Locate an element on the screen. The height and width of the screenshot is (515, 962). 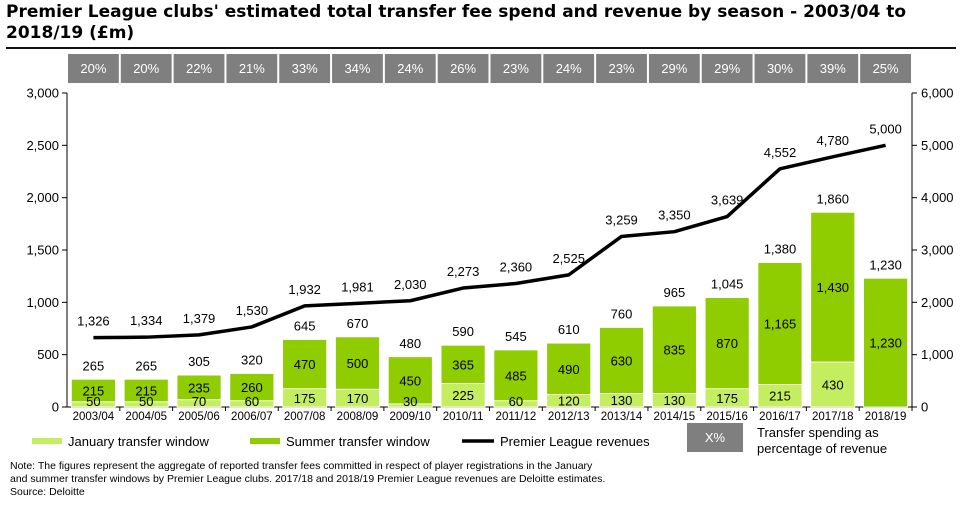
label-january: 430 is located at coordinates (833, 384).